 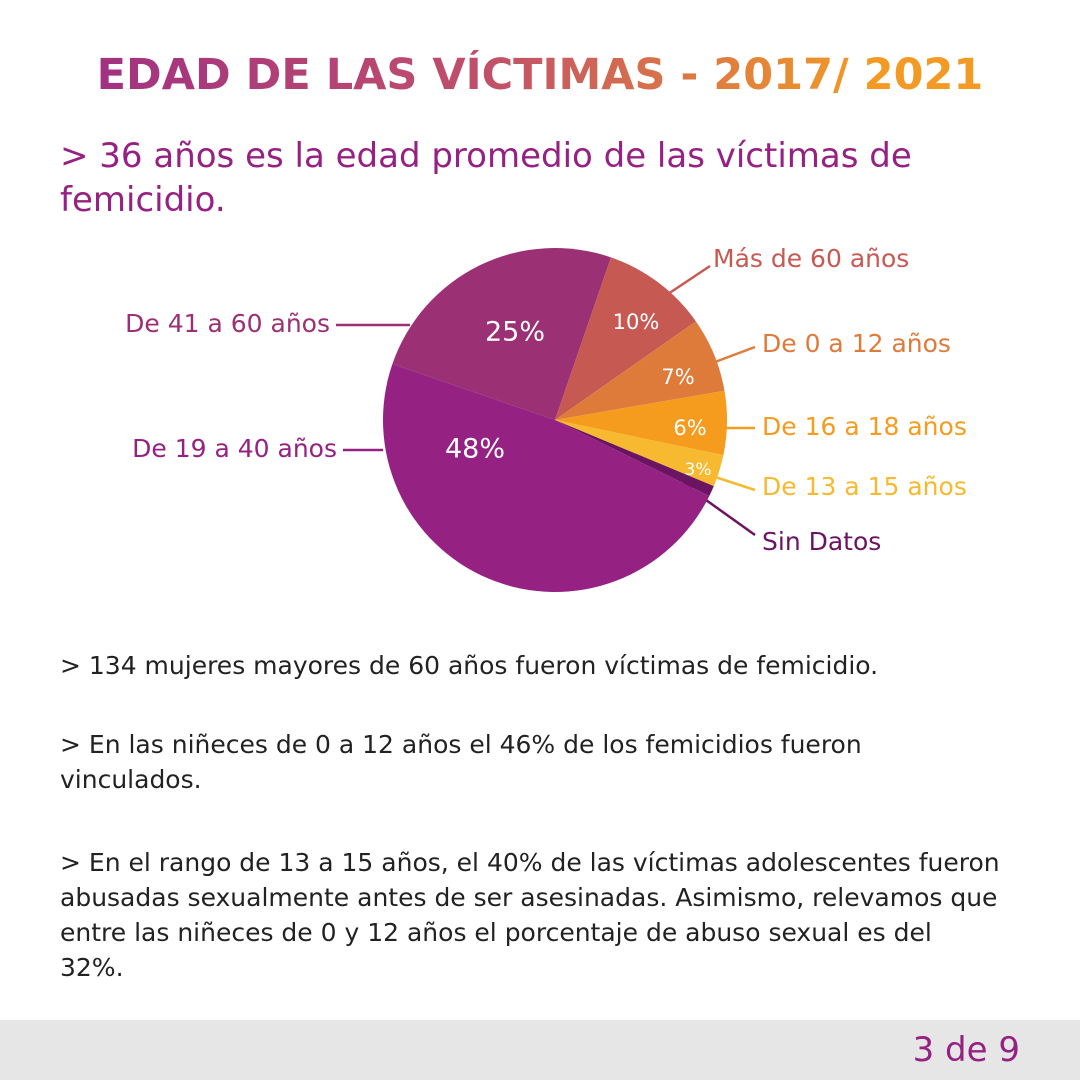 I want to click on value-label: 10%, so click(x=636, y=322).